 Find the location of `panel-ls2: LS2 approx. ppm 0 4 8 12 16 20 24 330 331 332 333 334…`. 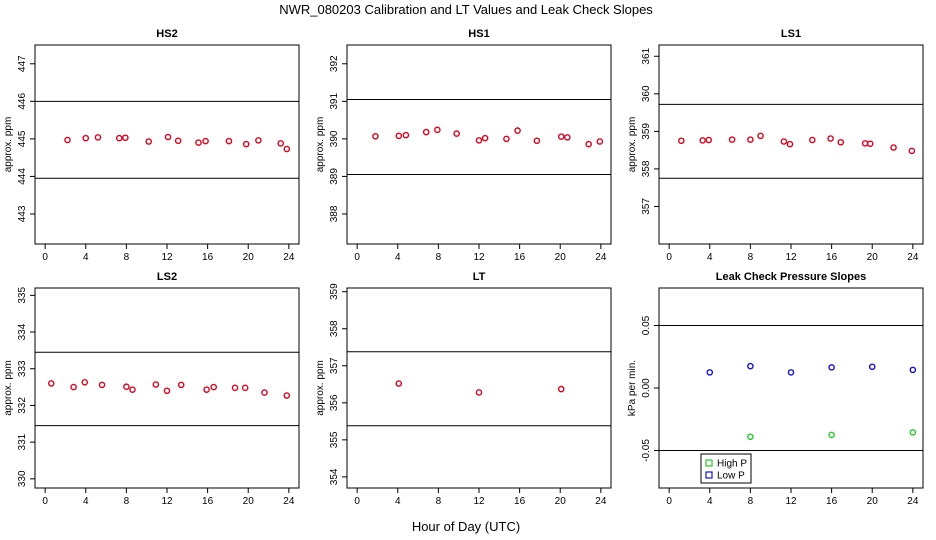

panel-ls2: LS2 approx. ppm 0 4 8 12 16 20 24 330 331 332 333 334… is located at coordinates (151, 389).